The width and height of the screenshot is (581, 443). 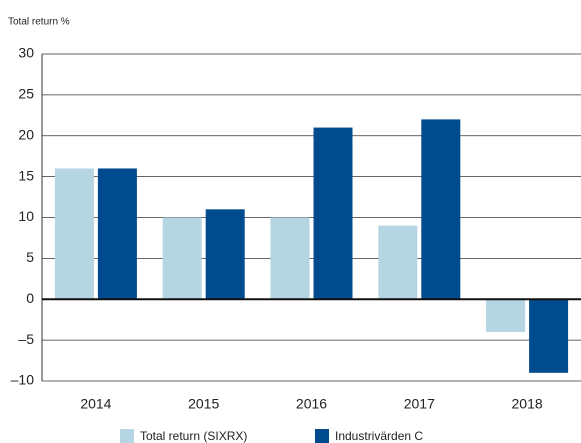 I want to click on y-axis-label: Total return %, so click(x=39, y=22).